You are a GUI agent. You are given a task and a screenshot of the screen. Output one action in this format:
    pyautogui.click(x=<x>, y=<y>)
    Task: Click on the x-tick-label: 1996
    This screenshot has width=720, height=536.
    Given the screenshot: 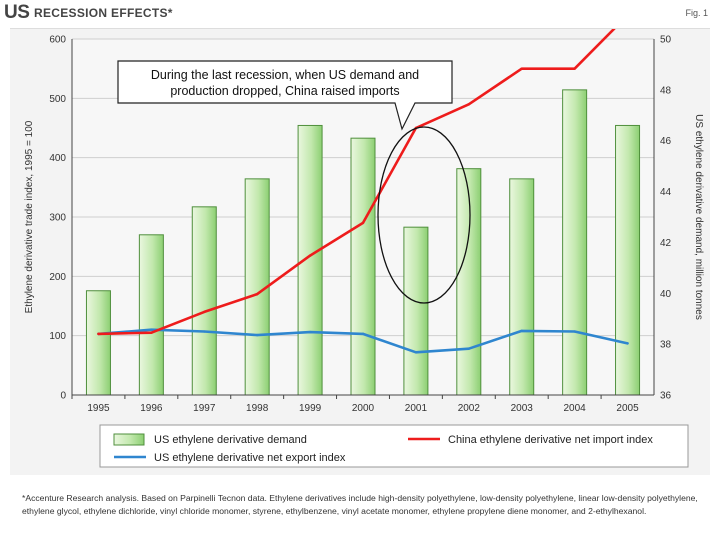 What is the action you would take?
    pyautogui.click(x=151, y=408)
    